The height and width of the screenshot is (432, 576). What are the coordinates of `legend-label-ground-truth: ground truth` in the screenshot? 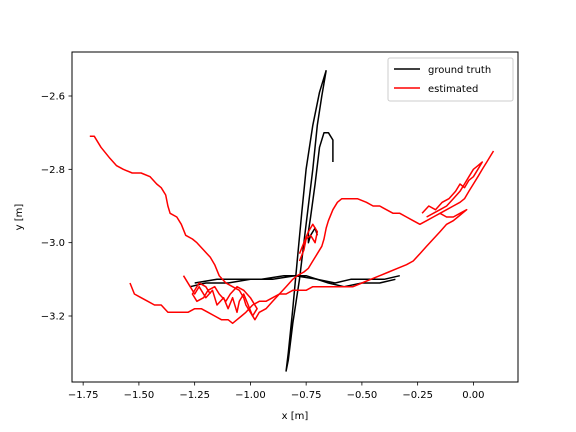 It's located at (459, 70).